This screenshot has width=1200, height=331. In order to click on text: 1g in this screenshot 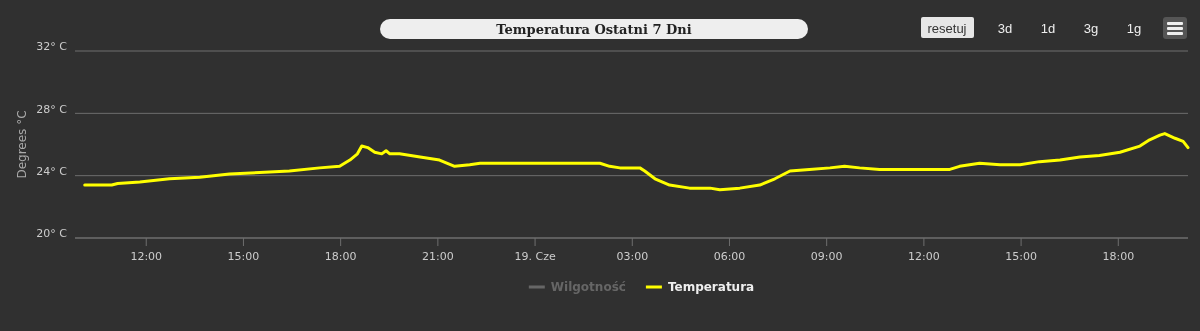, I will do `click(1134, 28)`.